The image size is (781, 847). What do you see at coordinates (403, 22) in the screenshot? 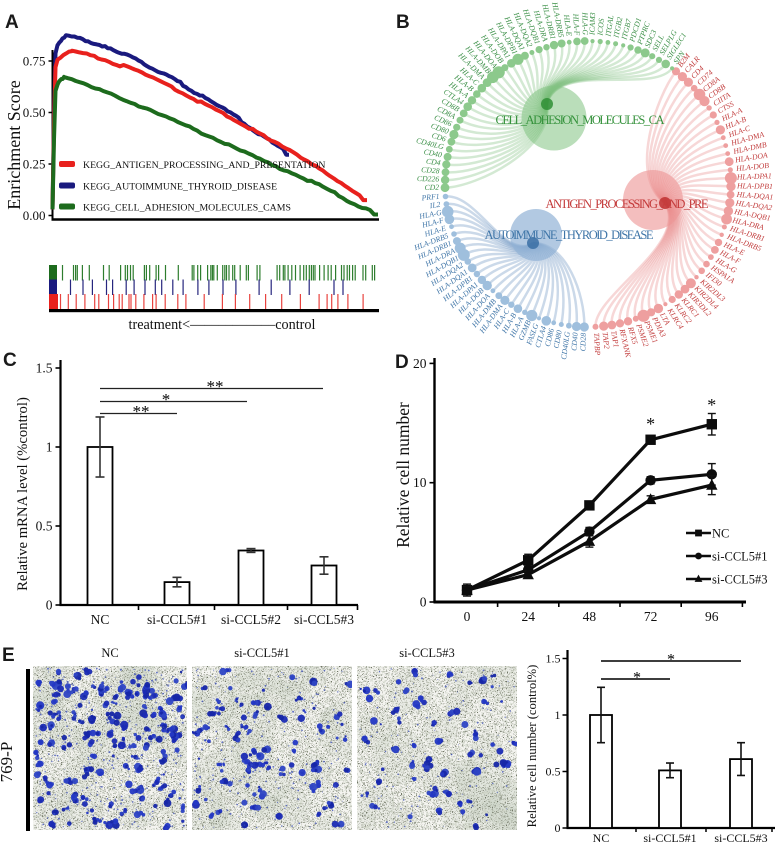
I see `svg-text: B` at bounding box center [403, 22].